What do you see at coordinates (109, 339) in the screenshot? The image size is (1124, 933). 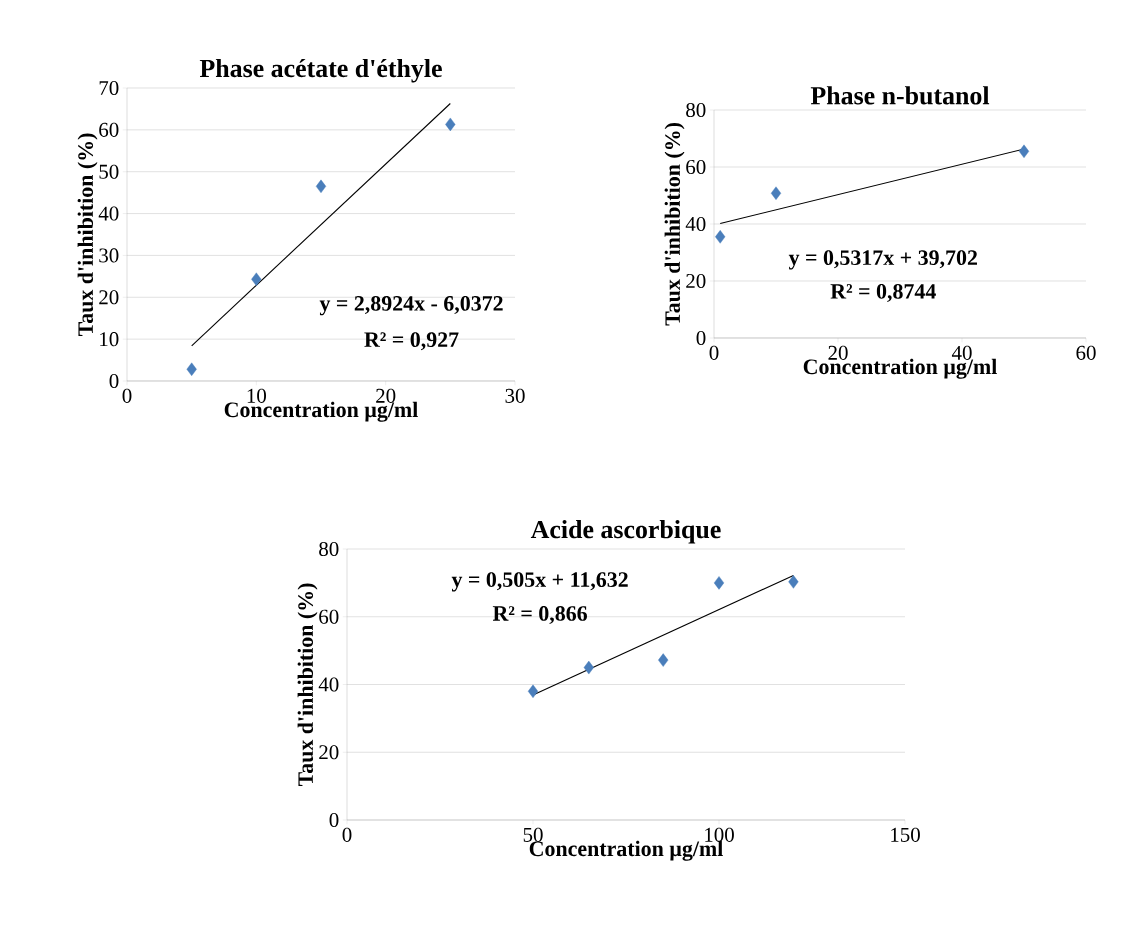 I see `y-tick-label: 10` at bounding box center [109, 339].